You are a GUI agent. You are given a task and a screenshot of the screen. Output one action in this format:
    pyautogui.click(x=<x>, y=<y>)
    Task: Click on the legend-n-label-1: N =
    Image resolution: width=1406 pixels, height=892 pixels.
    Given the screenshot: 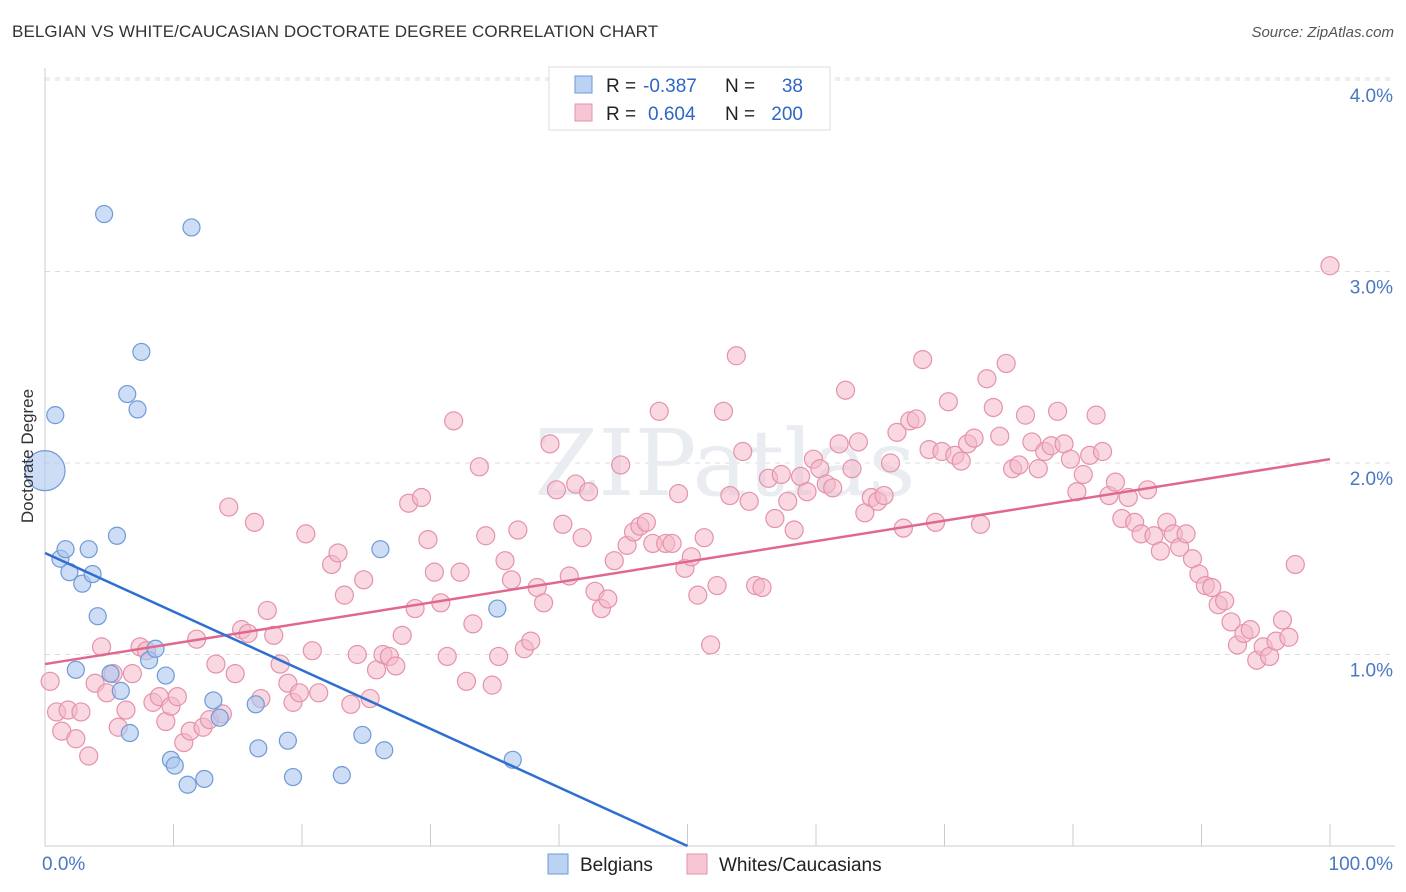 What is the action you would take?
    pyautogui.click(x=740, y=114)
    